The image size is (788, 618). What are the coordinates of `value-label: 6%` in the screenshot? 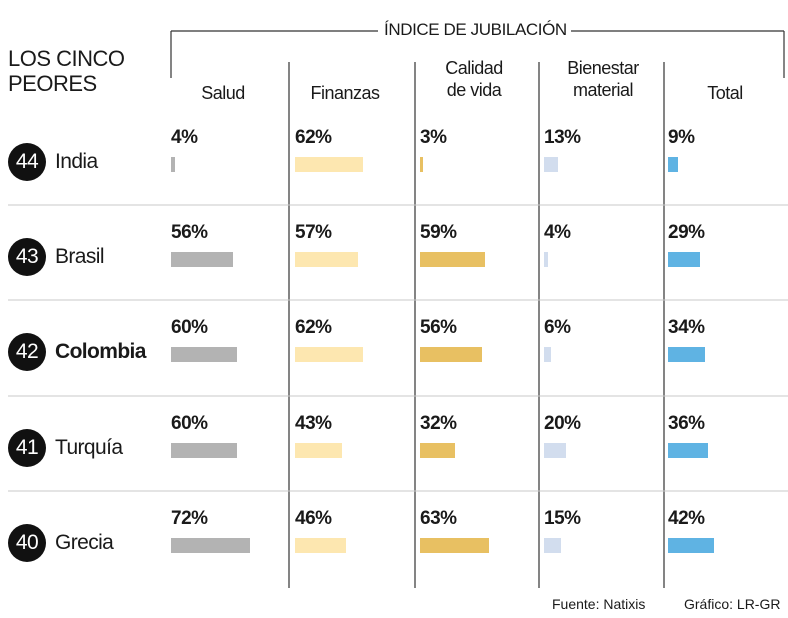 It's located at (557, 327).